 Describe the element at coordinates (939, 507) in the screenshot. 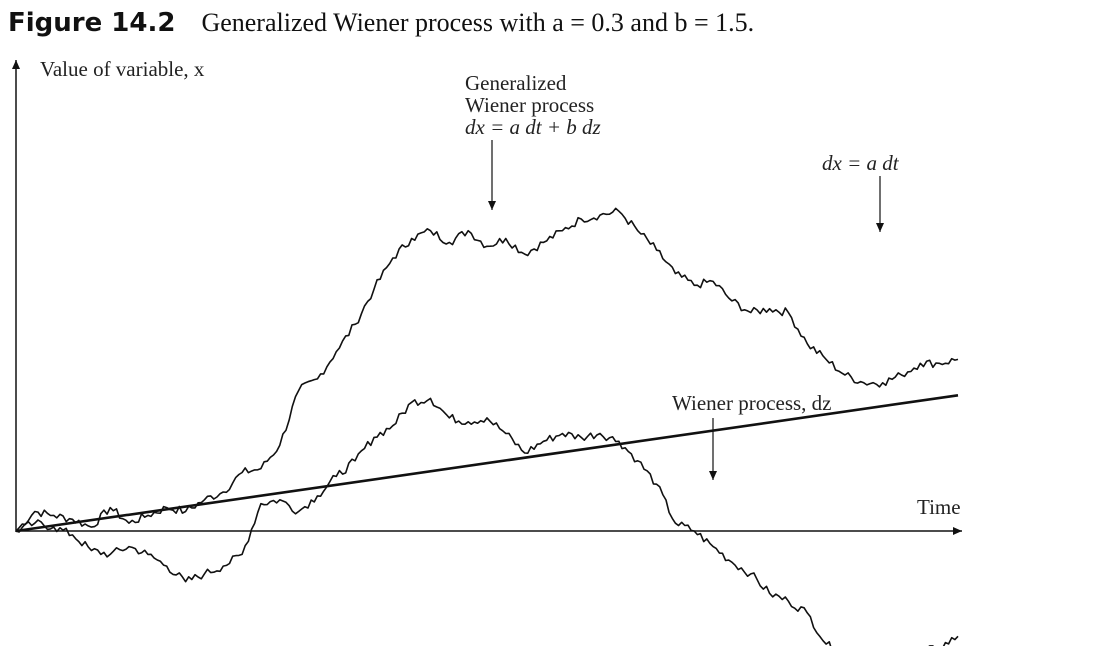

I see `x-axis-label: Time` at that location.